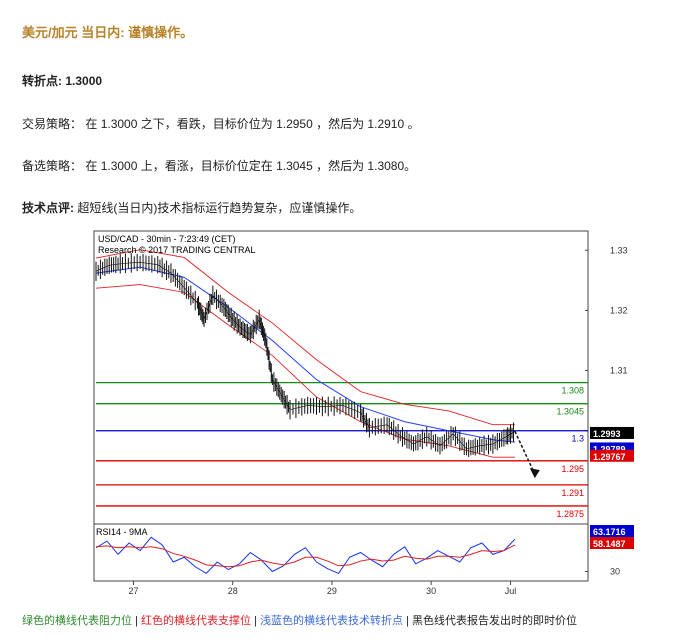 The width and height of the screenshot is (692, 640). What do you see at coordinates (136, 621) in the screenshot?
I see `legend-sep-1: |` at bounding box center [136, 621].